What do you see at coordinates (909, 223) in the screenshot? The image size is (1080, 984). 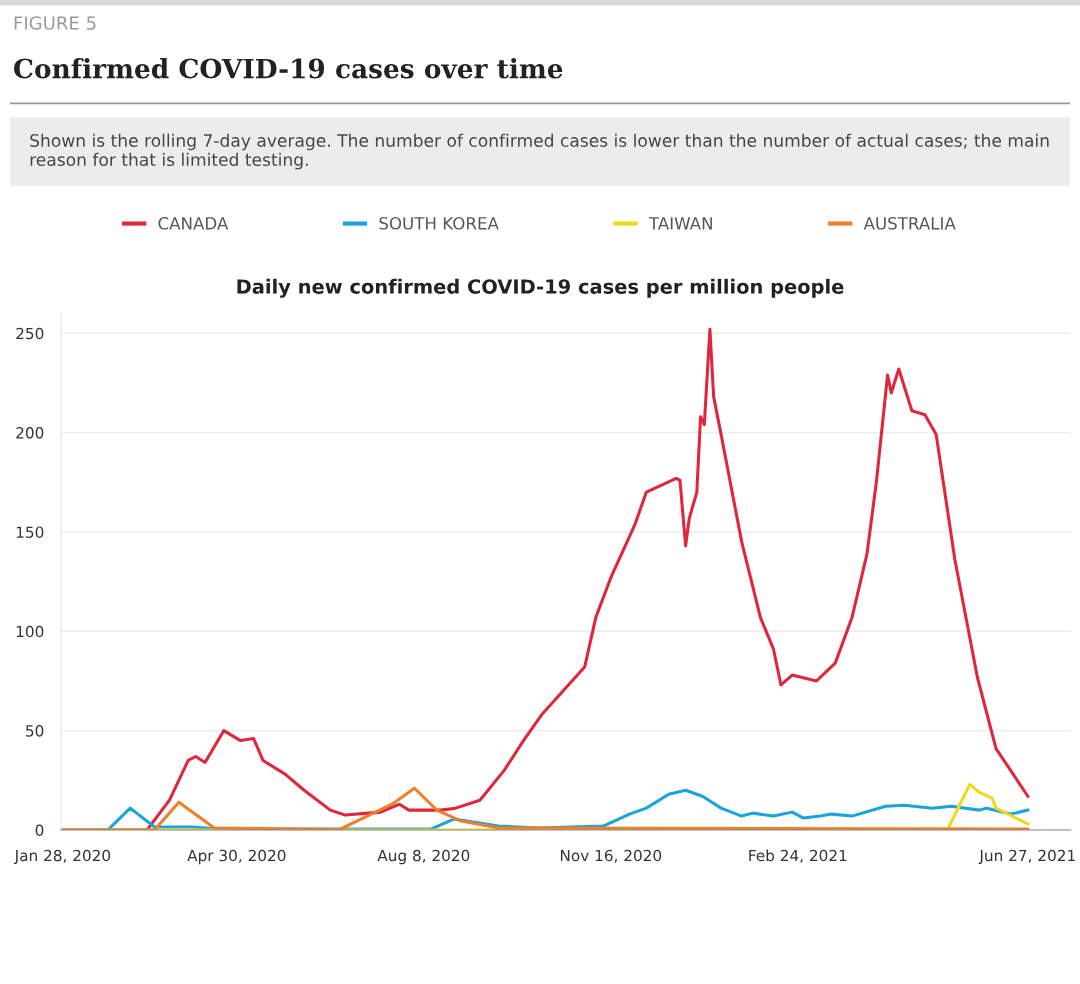 I see `legend-label: AUSTRALIA` at bounding box center [909, 223].